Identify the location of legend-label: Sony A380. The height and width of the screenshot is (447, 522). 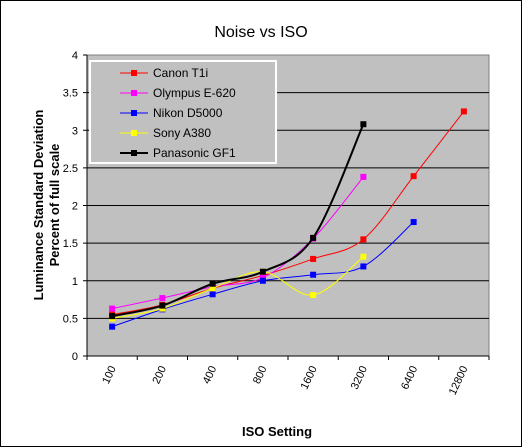
(182, 133).